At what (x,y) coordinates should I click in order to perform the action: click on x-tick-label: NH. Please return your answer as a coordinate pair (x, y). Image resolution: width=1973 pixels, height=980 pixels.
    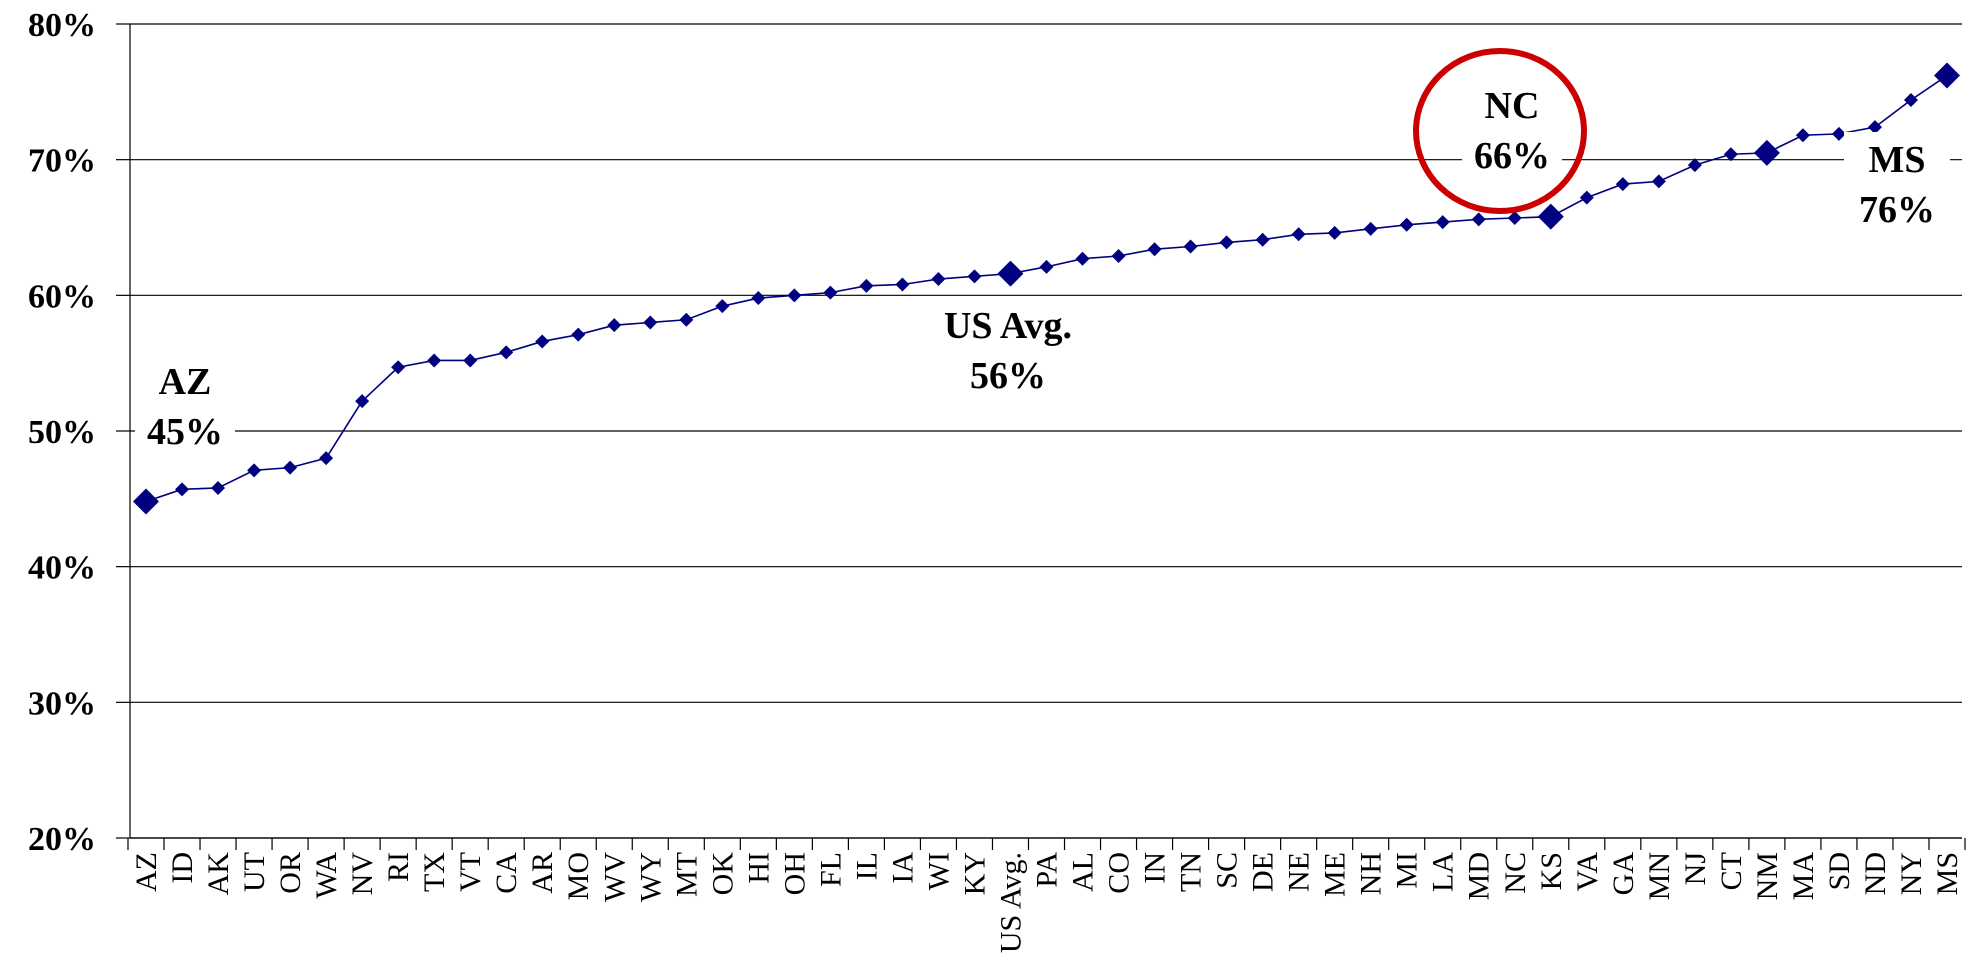
    Looking at the image, I should click on (1371, 873).